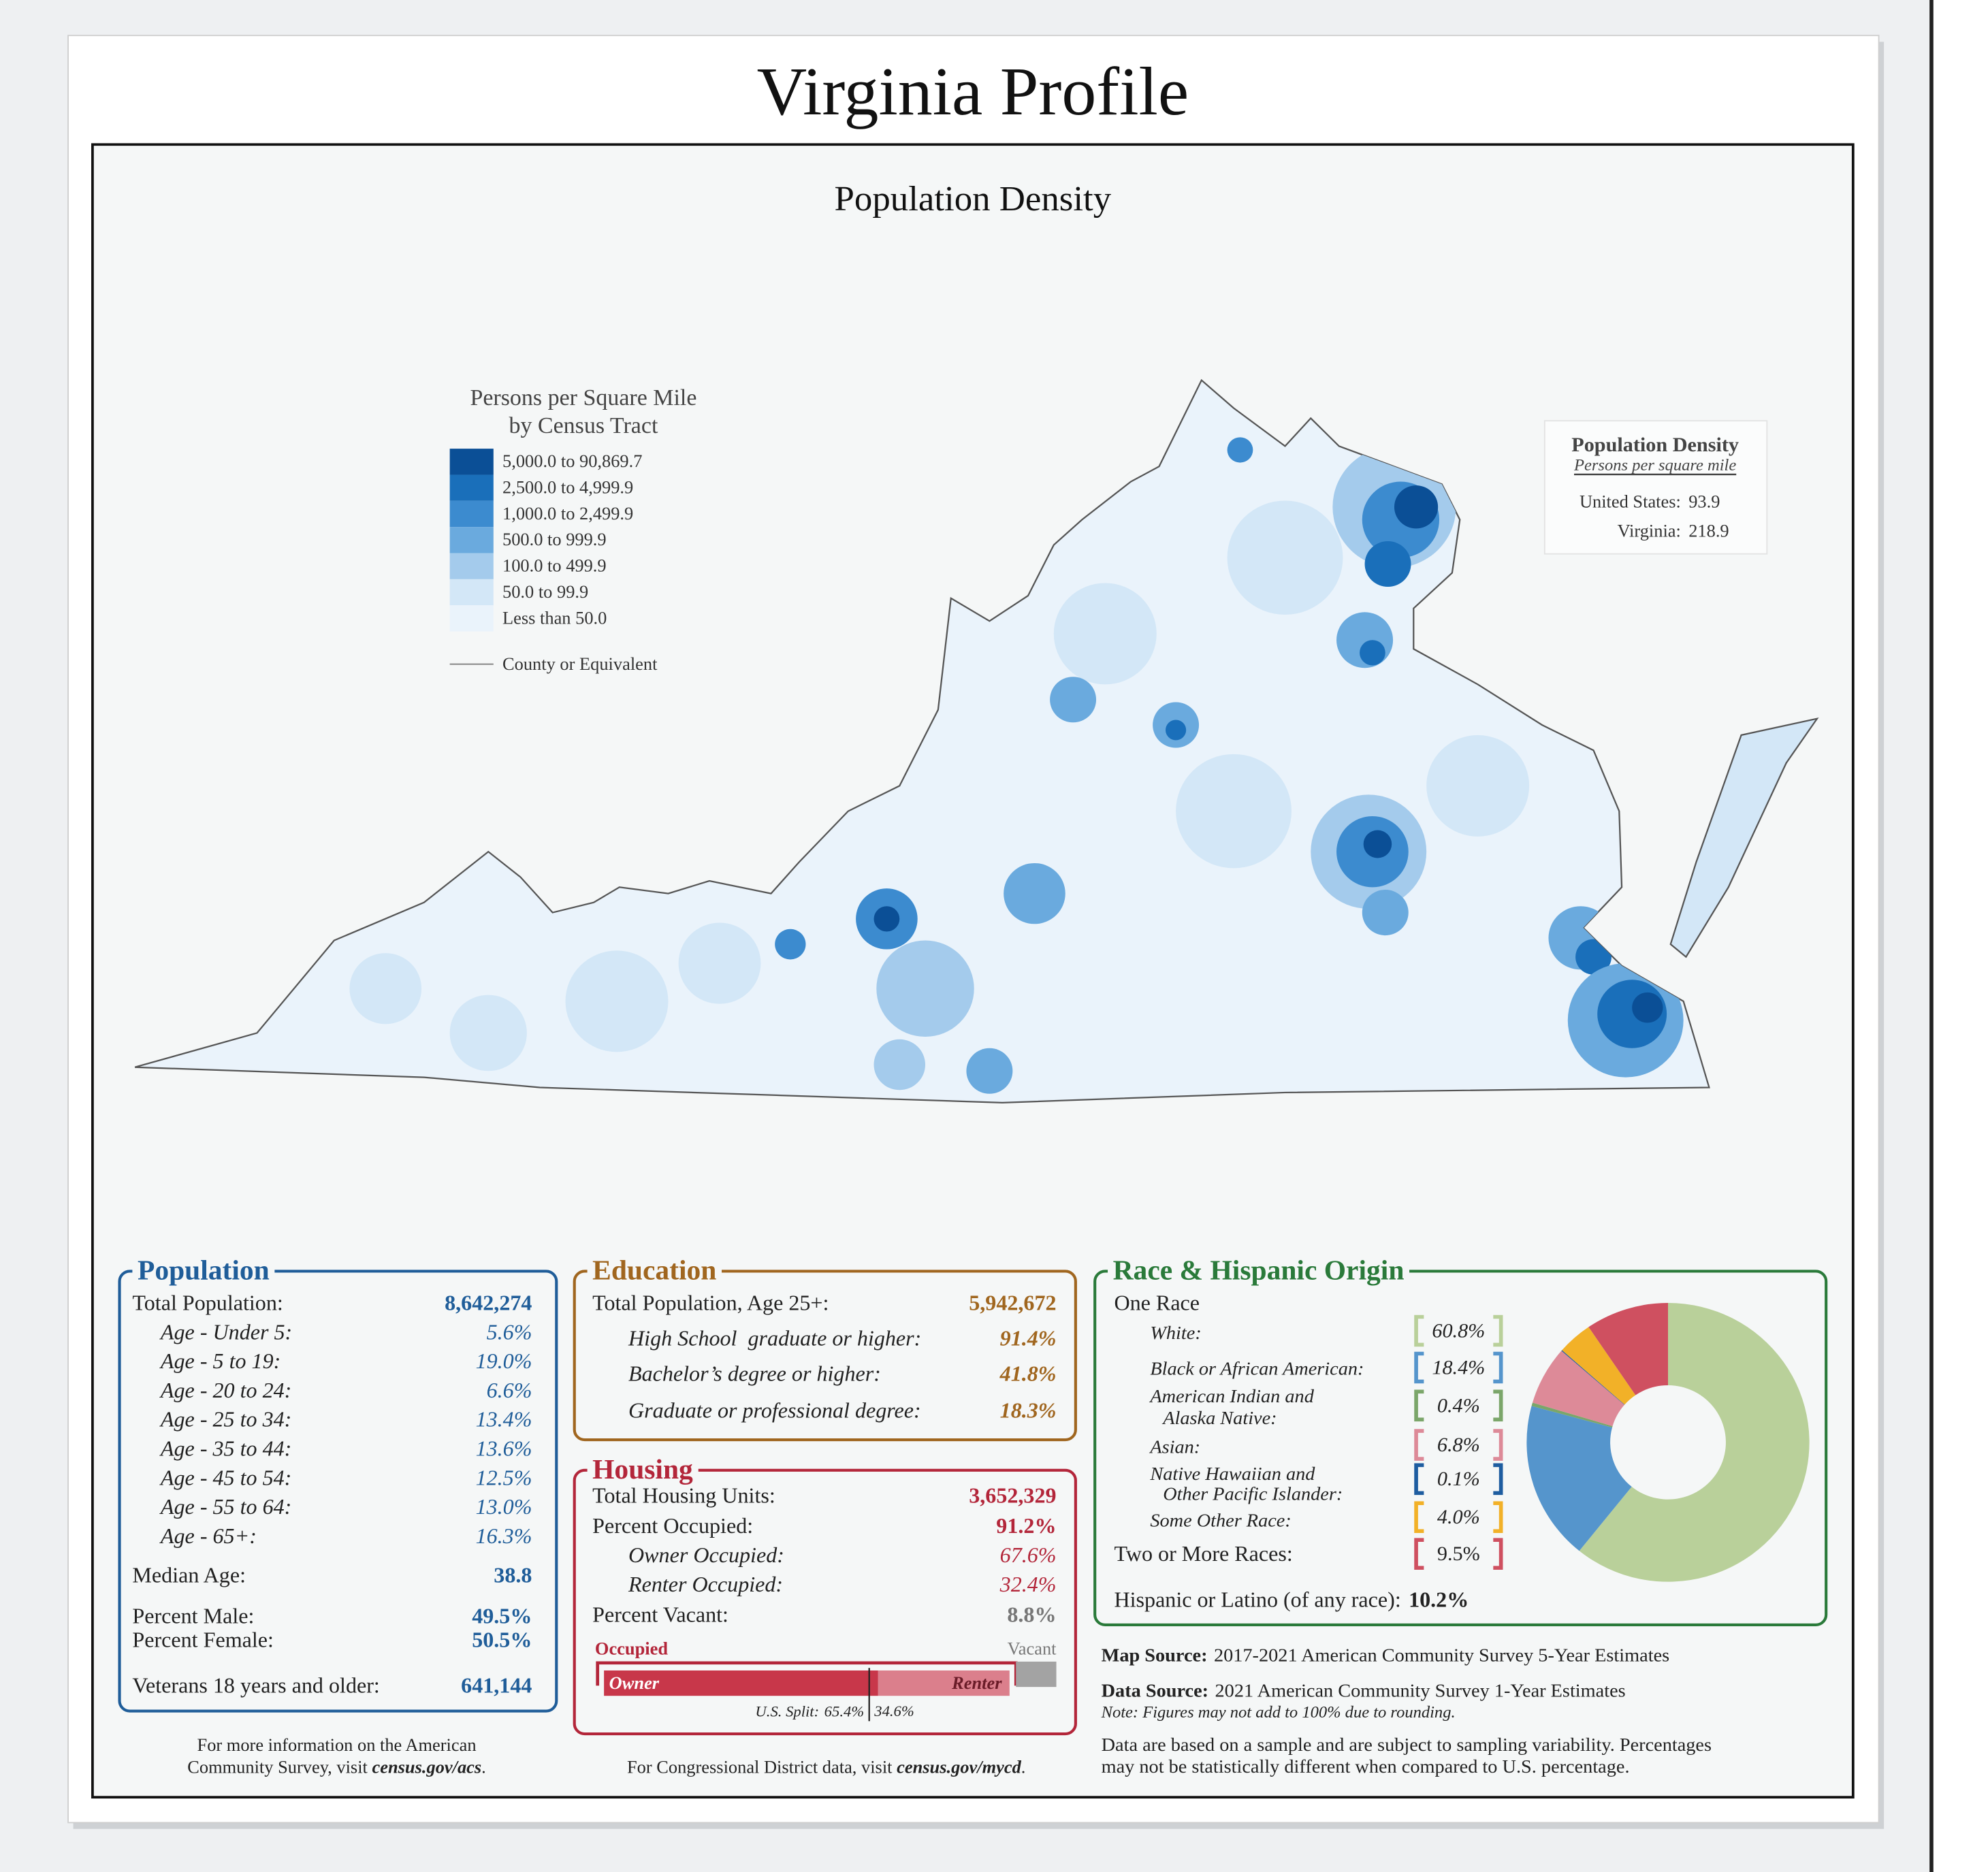 The height and width of the screenshot is (1872, 1988). I want to click on legend-title: by Census Tract, so click(583, 426).